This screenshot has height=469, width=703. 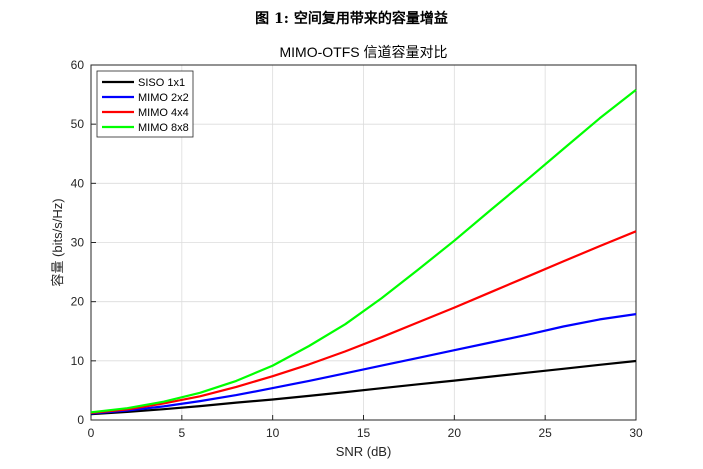 I want to click on y-tick-label: 20, so click(x=78, y=302).